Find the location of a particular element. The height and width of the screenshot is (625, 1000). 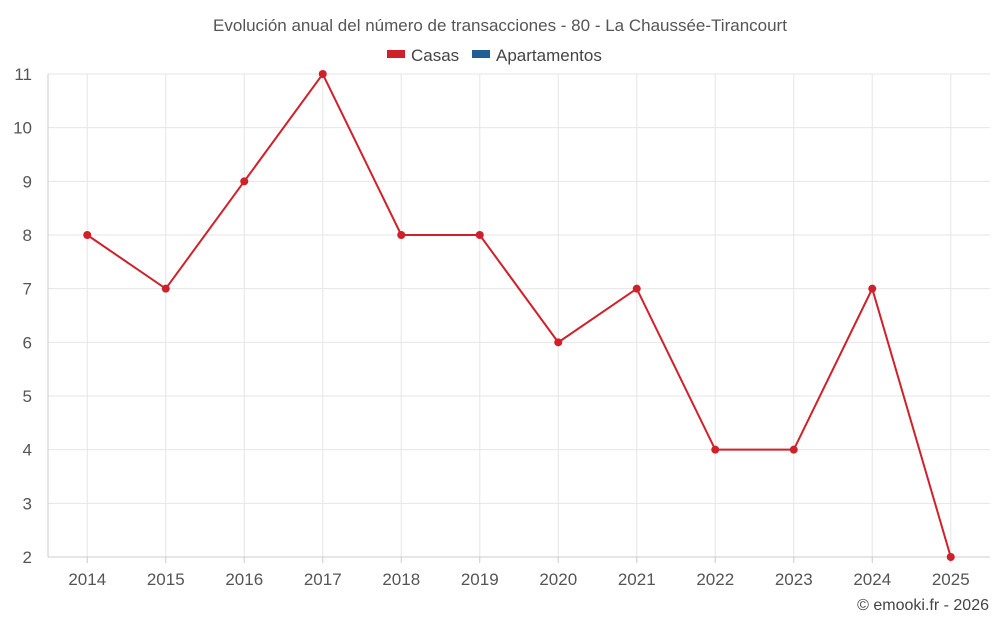

data-point-casas-2025 is located at coordinates (950, 557).